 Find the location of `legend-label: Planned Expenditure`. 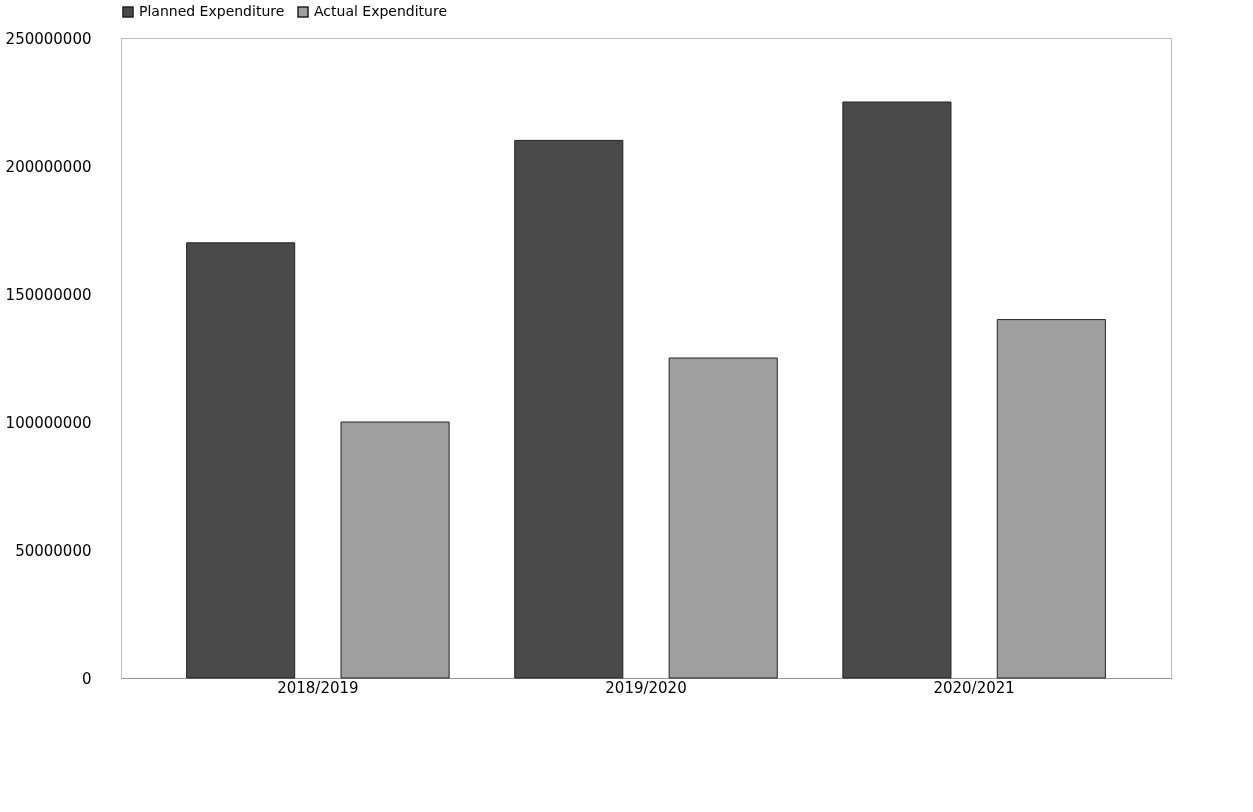

legend-label: Planned Expenditure is located at coordinates (212, 11).